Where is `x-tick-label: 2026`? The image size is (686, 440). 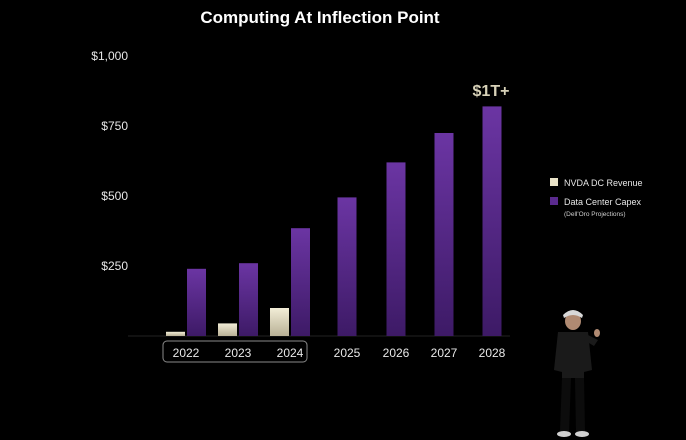 x-tick-label: 2026 is located at coordinates (396, 353).